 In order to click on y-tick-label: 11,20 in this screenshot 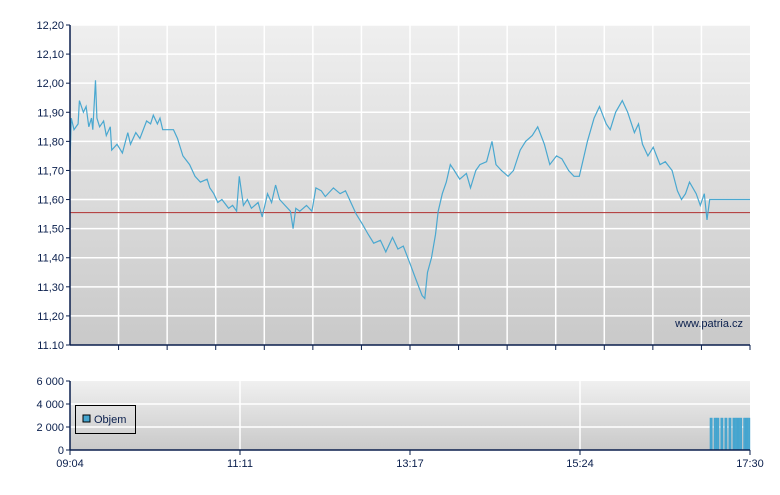, I will do `click(50, 317)`.